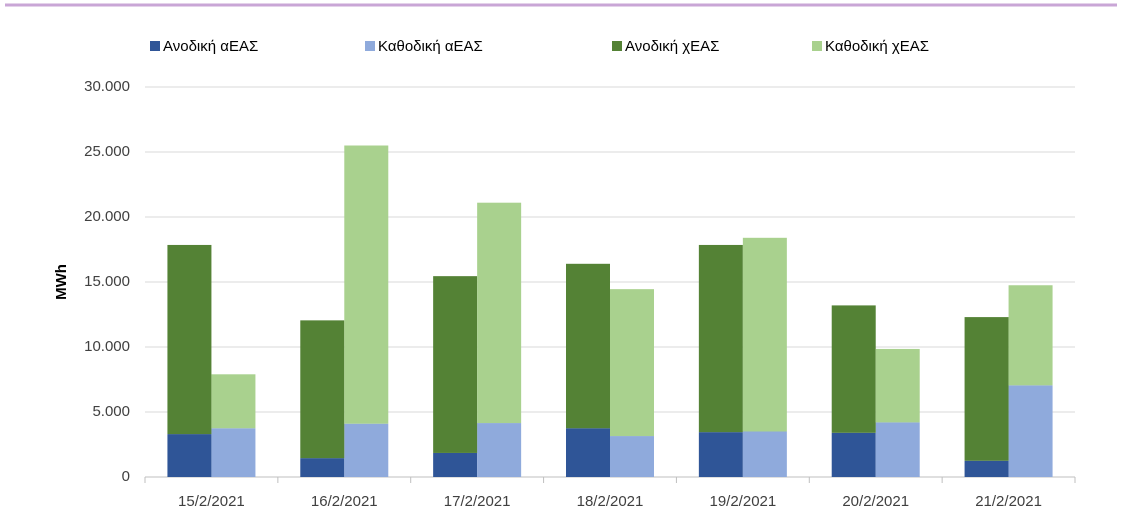 This screenshot has width=1122, height=516. What do you see at coordinates (126, 476) in the screenshot?
I see `y-tick-label: 0` at bounding box center [126, 476].